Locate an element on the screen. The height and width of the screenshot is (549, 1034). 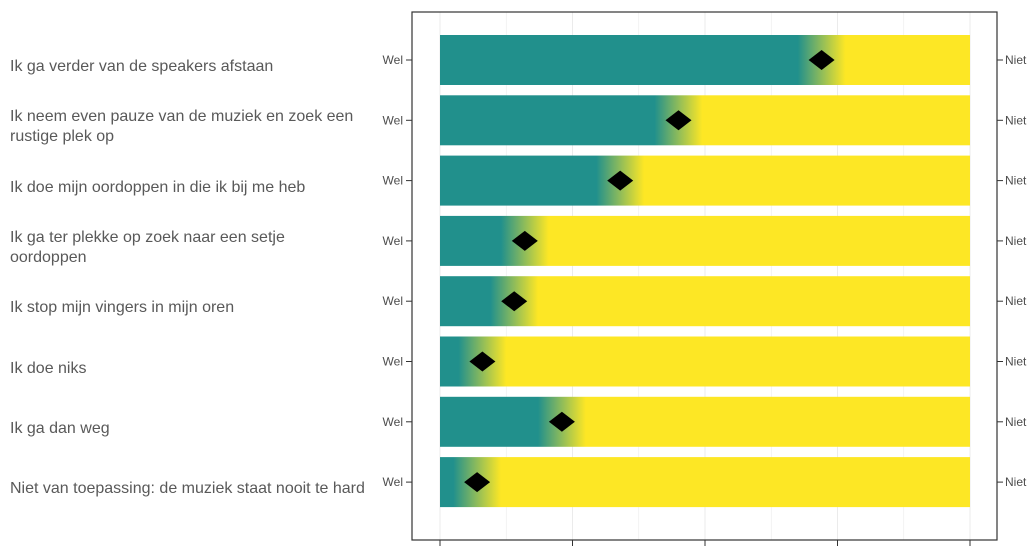
category-label: Ik ga verder van de speakers afstaan is located at coordinates (142, 66).